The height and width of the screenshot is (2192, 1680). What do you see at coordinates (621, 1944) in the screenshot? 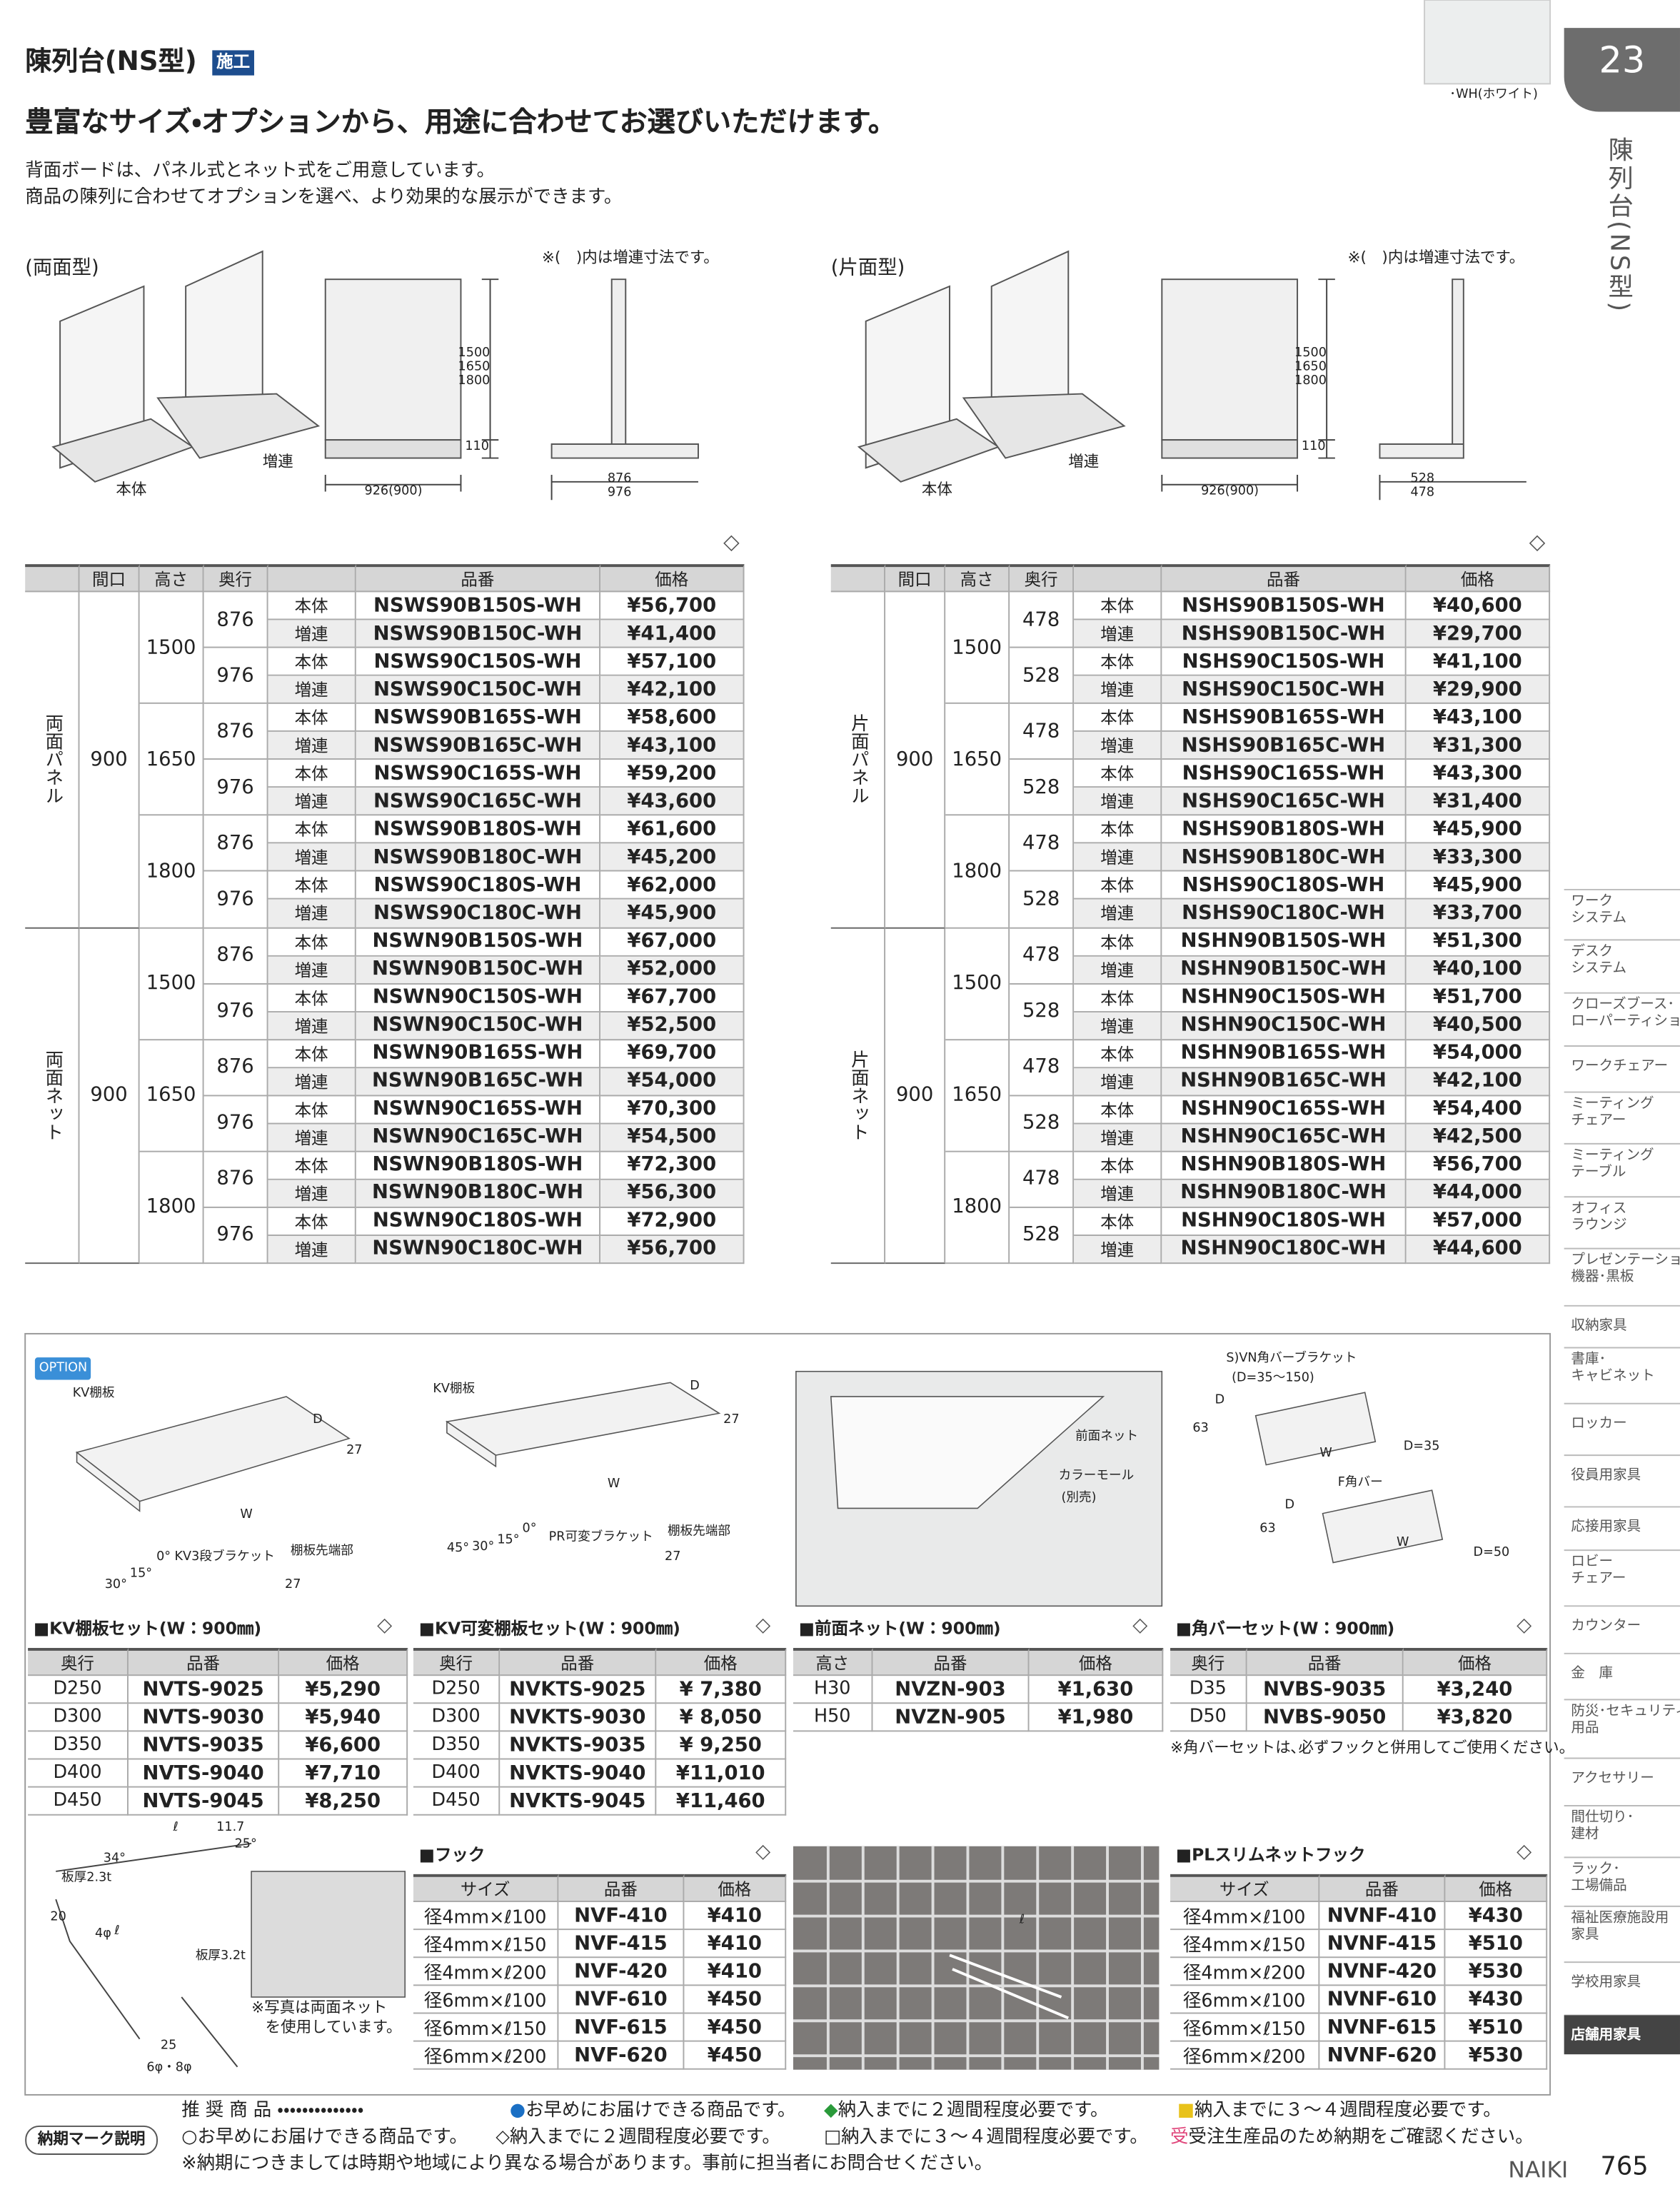
I see `product-code: NVF-415` at bounding box center [621, 1944].